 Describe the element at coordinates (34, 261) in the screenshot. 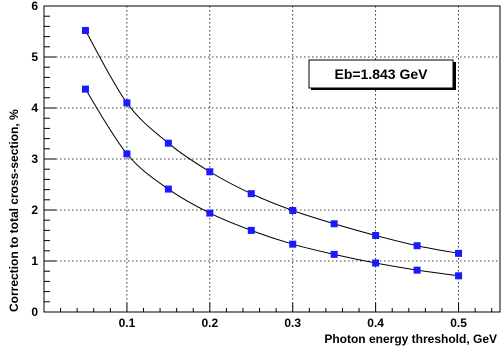

I see `y-tick-label: 1` at that location.